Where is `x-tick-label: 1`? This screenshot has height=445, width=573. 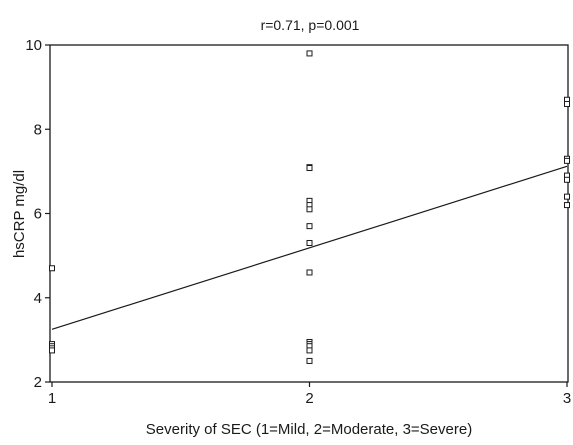 x-tick-label: 1 is located at coordinates (52, 398).